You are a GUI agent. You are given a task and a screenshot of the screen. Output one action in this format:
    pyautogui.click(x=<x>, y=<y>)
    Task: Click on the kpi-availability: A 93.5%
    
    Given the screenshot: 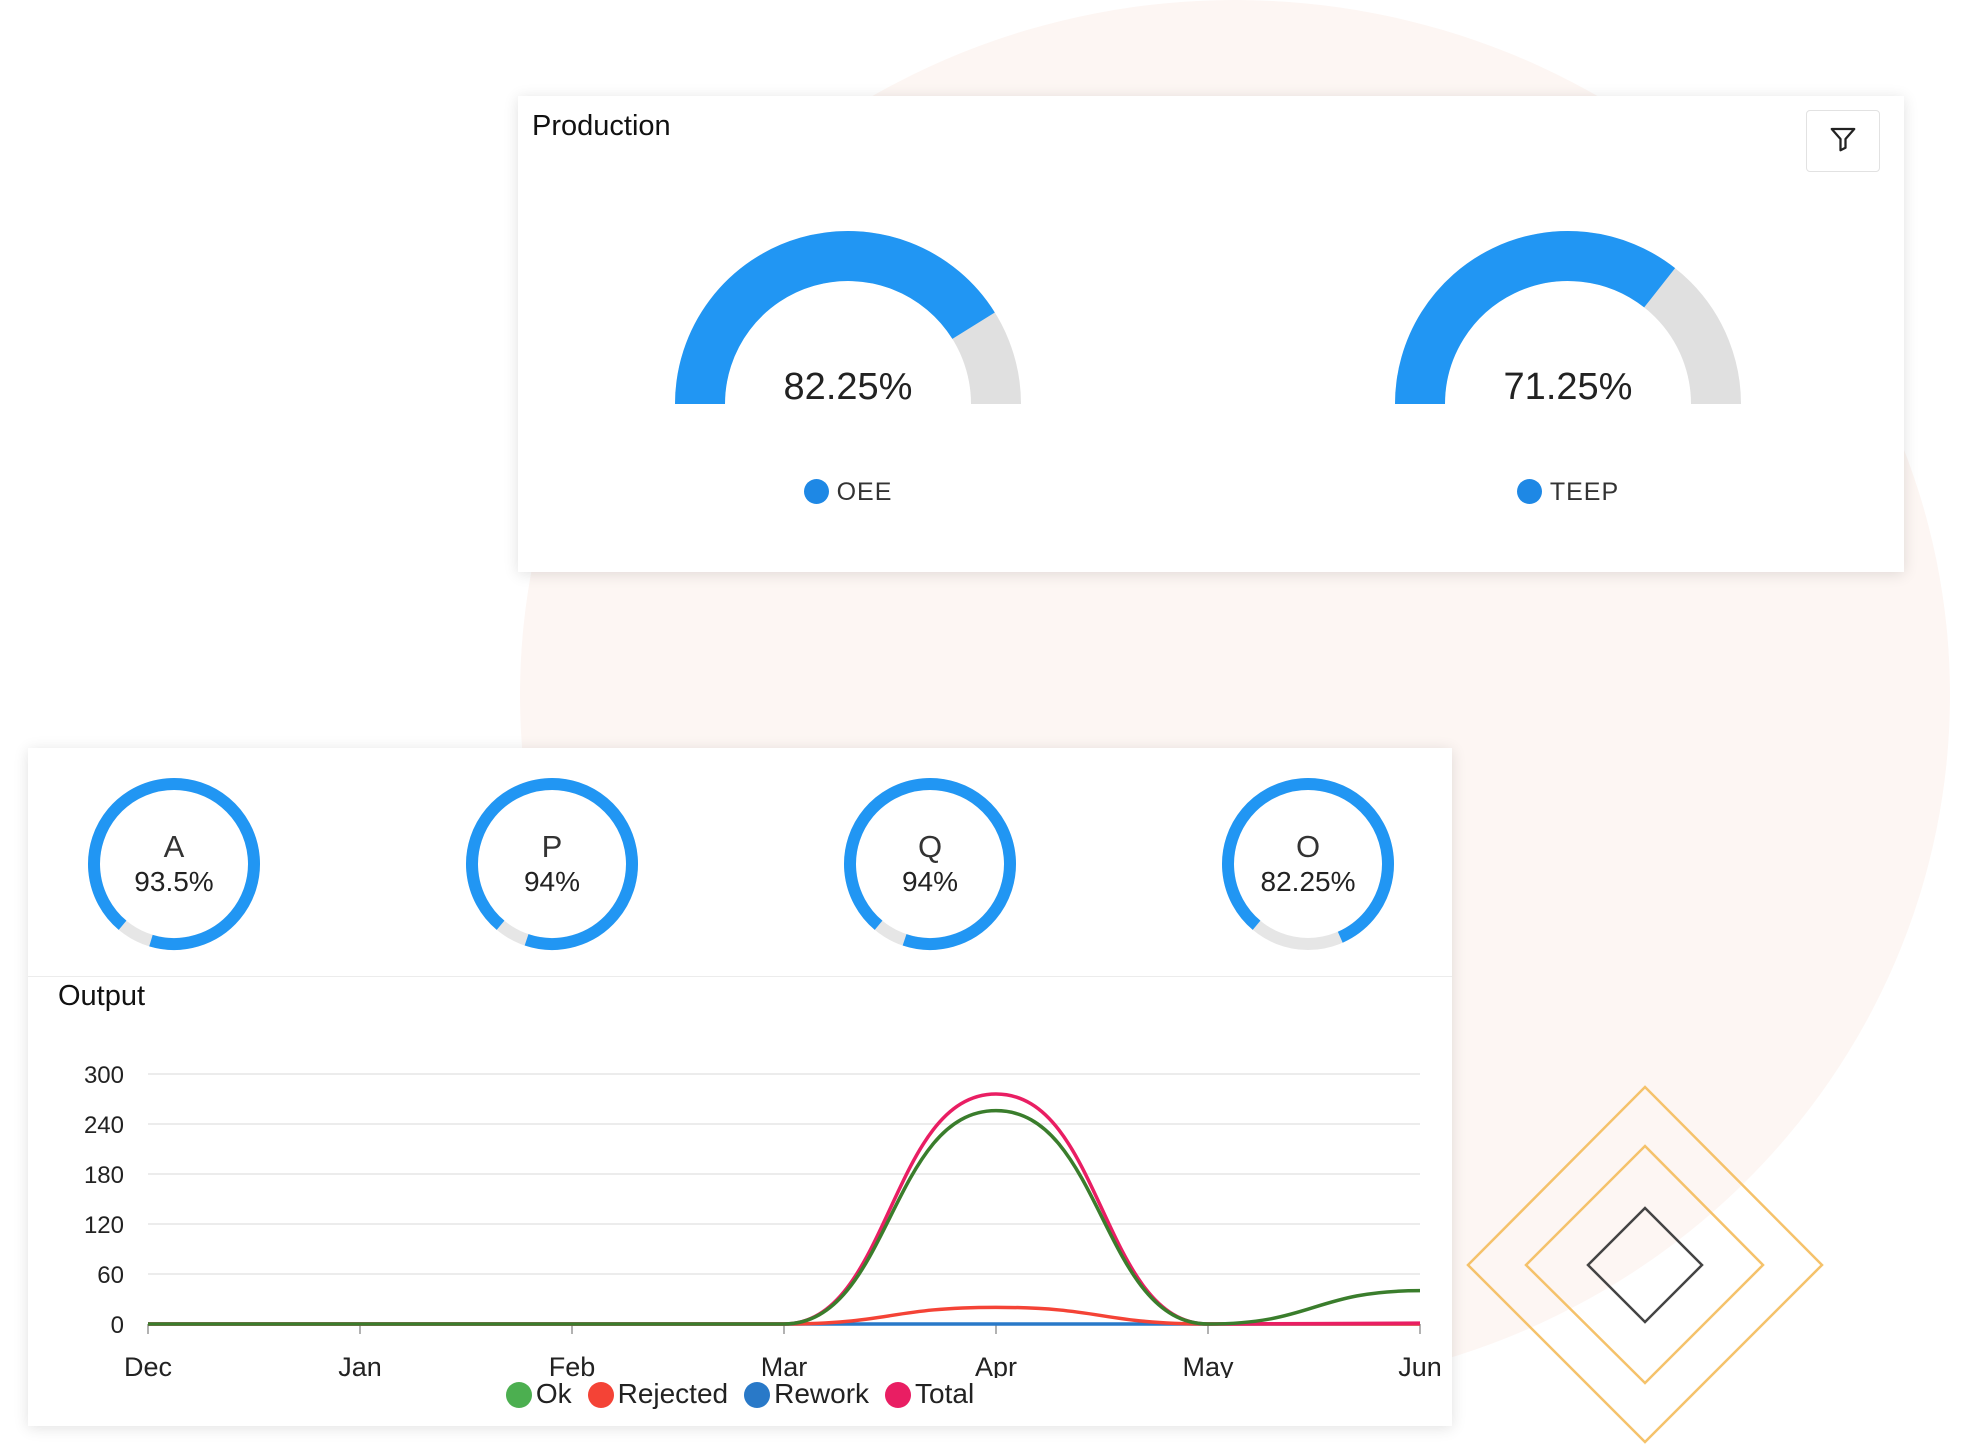 What is the action you would take?
    pyautogui.click(x=174, y=864)
    